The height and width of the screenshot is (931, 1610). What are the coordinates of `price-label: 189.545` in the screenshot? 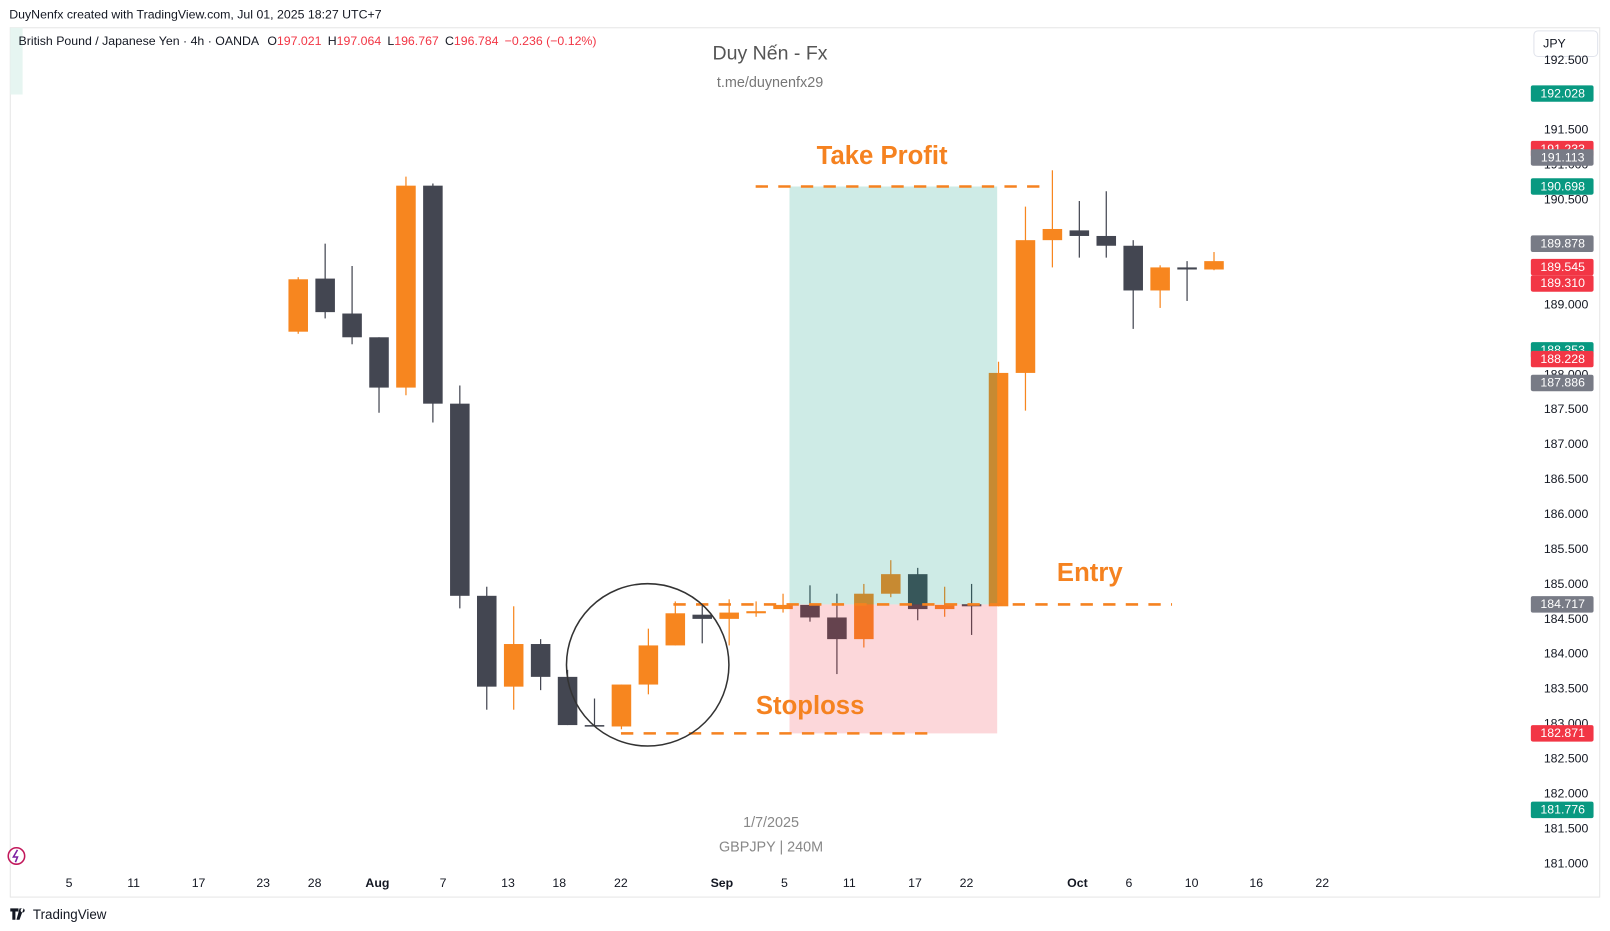 It's located at (1562, 267).